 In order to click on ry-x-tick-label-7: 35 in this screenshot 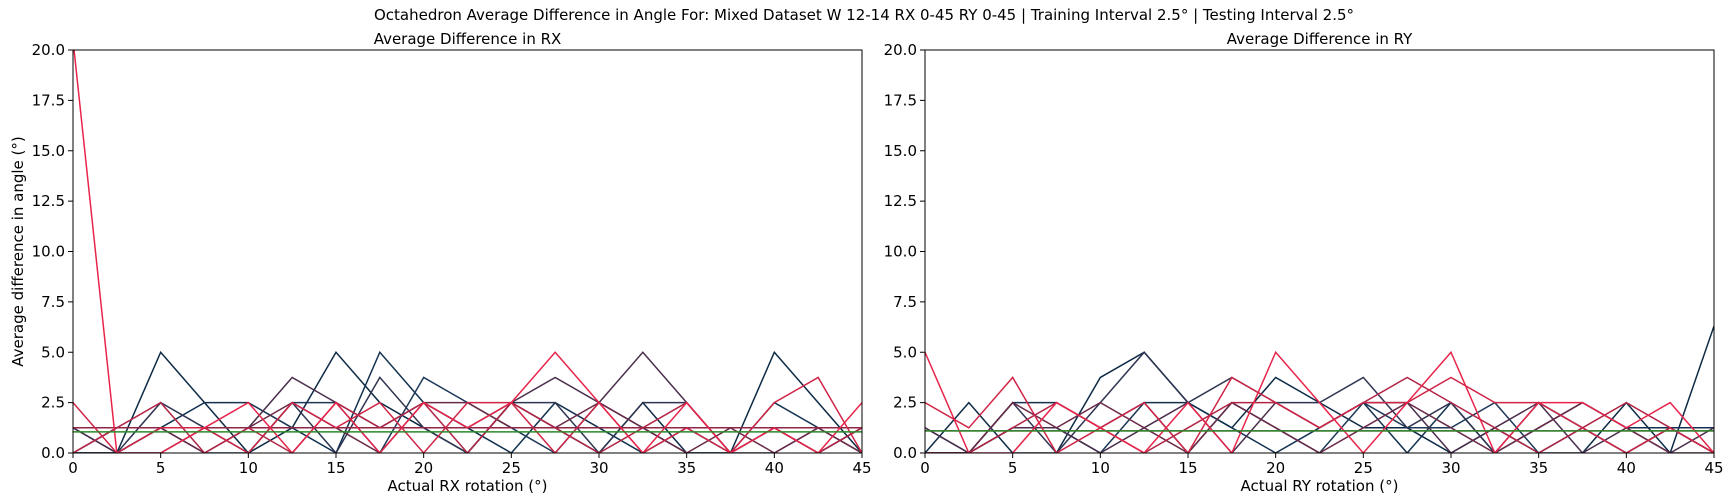, I will do `click(1538, 468)`.